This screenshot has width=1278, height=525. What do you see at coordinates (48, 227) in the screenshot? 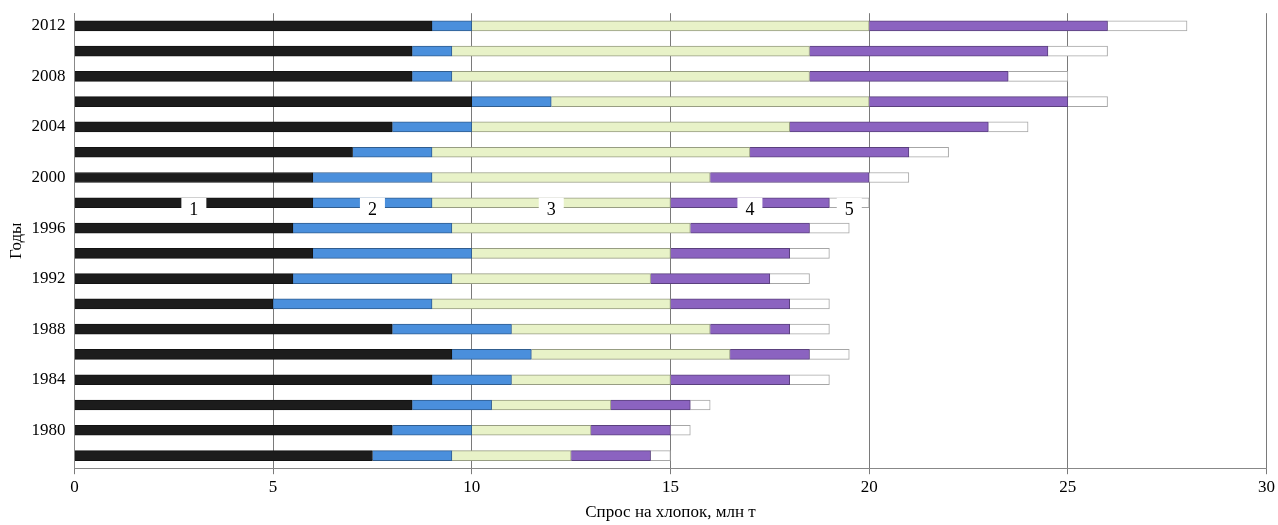
I see `y-tick-label: 1996` at bounding box center [48, 227].